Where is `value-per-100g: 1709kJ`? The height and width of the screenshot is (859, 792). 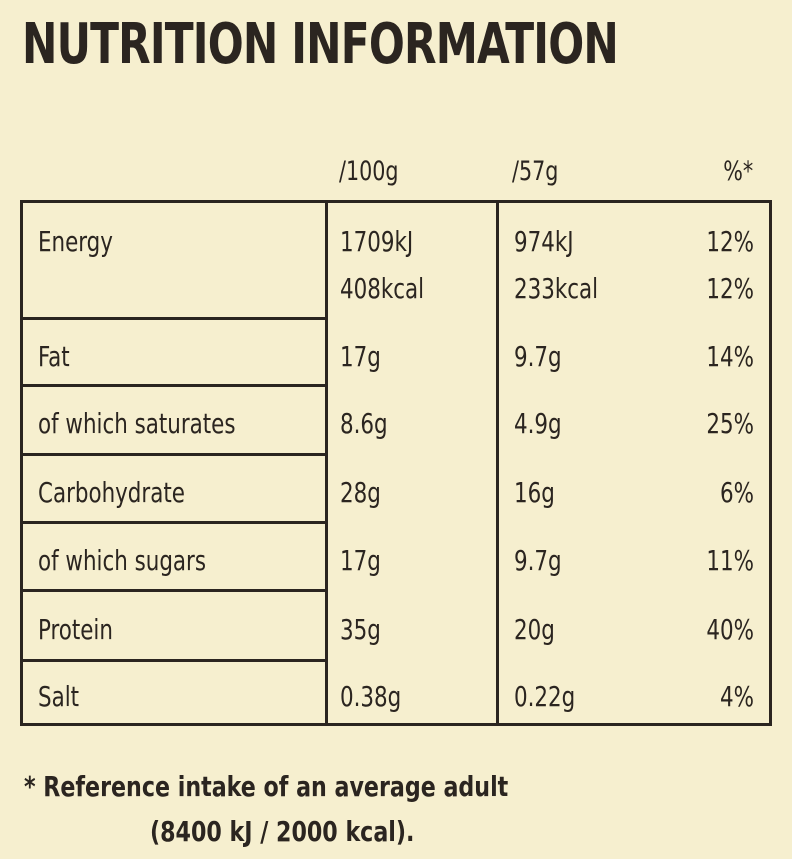
value-per-100g: 1709kJ is located at coordinates (377, 241).